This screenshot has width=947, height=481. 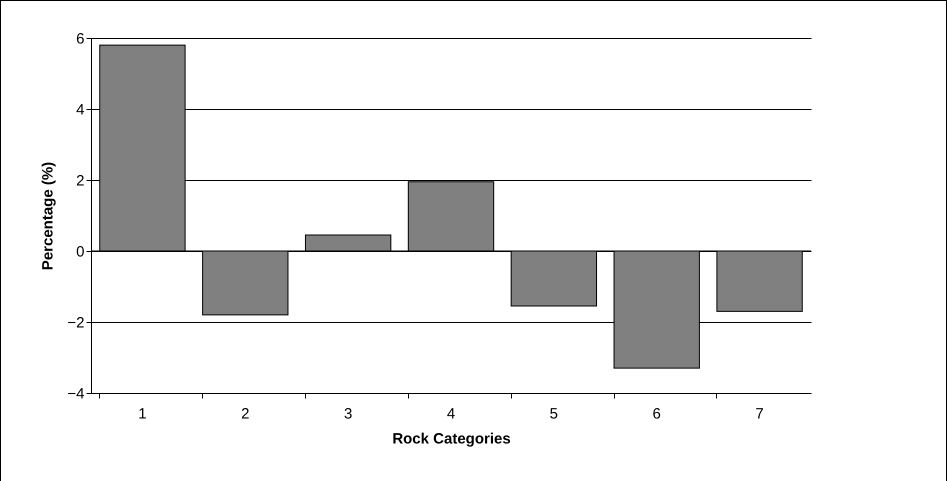 What do you see at coordinates (142, 414) in the screenshot?
I see `x-tick-label: 1` at bounding box center [142, 414].